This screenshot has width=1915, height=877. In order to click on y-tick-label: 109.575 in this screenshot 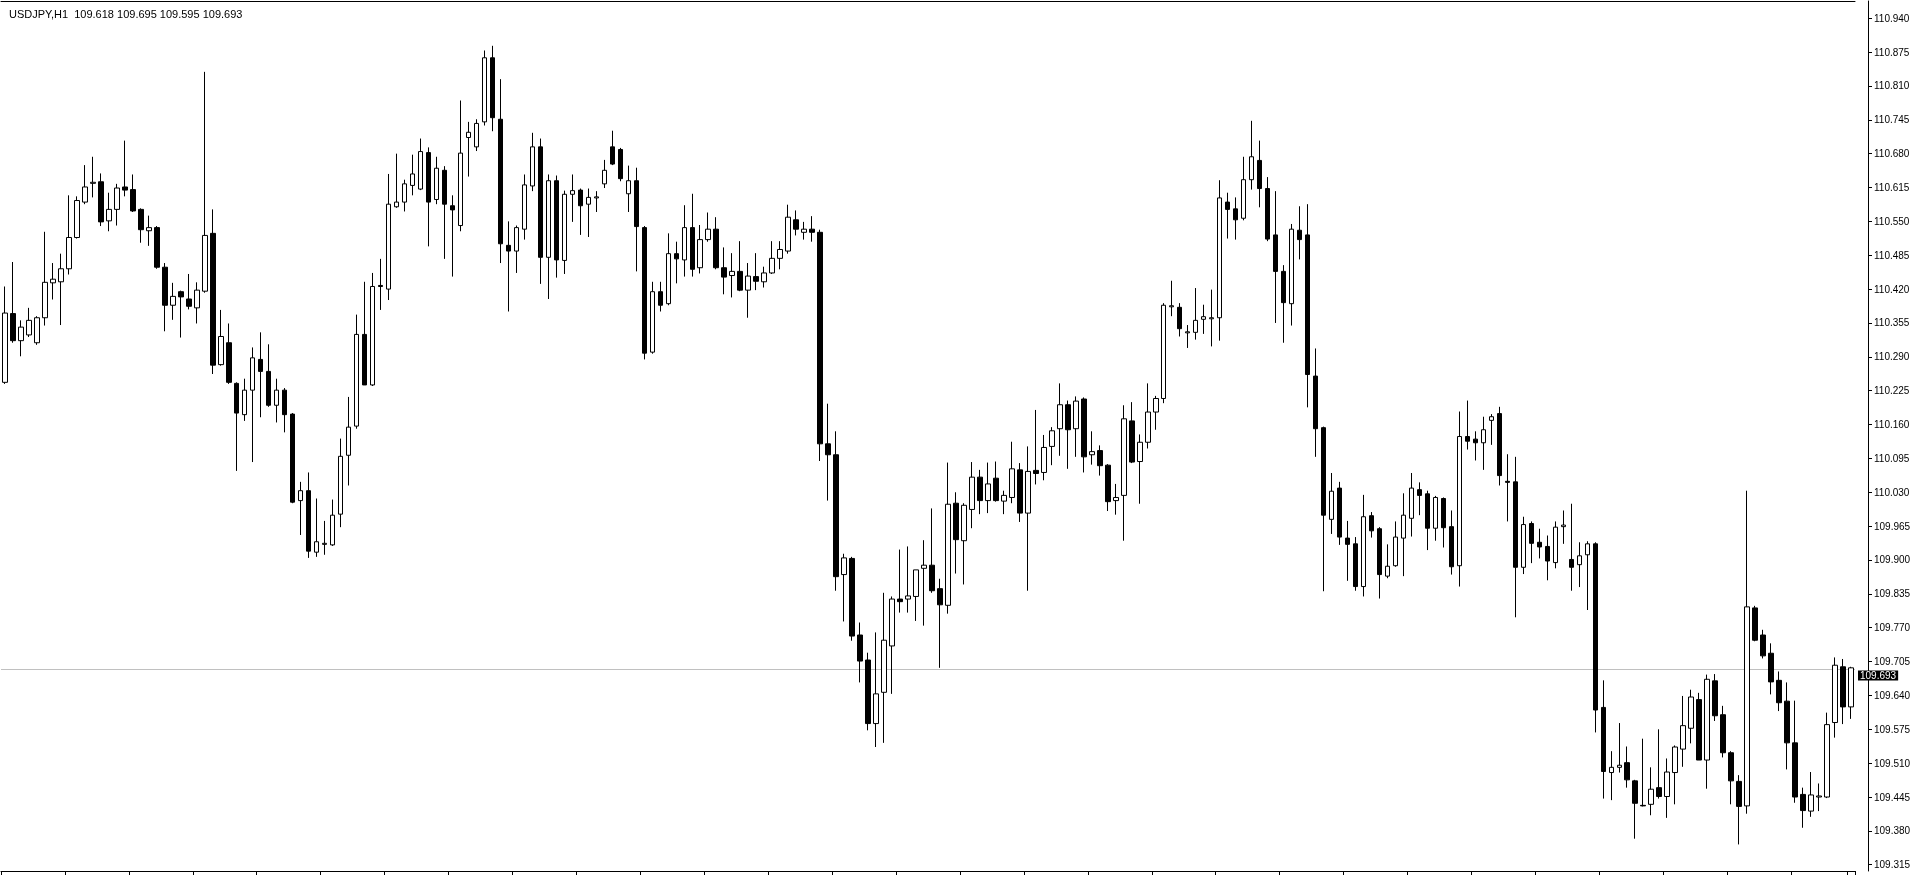, I will do `click(1892, 729)`.